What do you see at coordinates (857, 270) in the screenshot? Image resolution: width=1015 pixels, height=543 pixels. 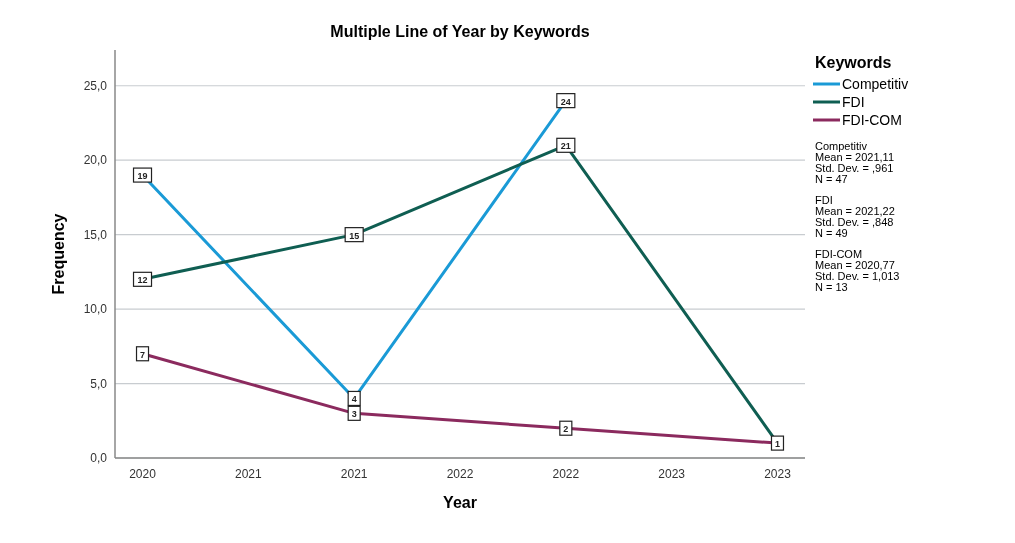 I see `text: FDI-COM Mean = 2020,77 Std. Dev. = 1,013 N = 13` at bounding box center [857, 270].